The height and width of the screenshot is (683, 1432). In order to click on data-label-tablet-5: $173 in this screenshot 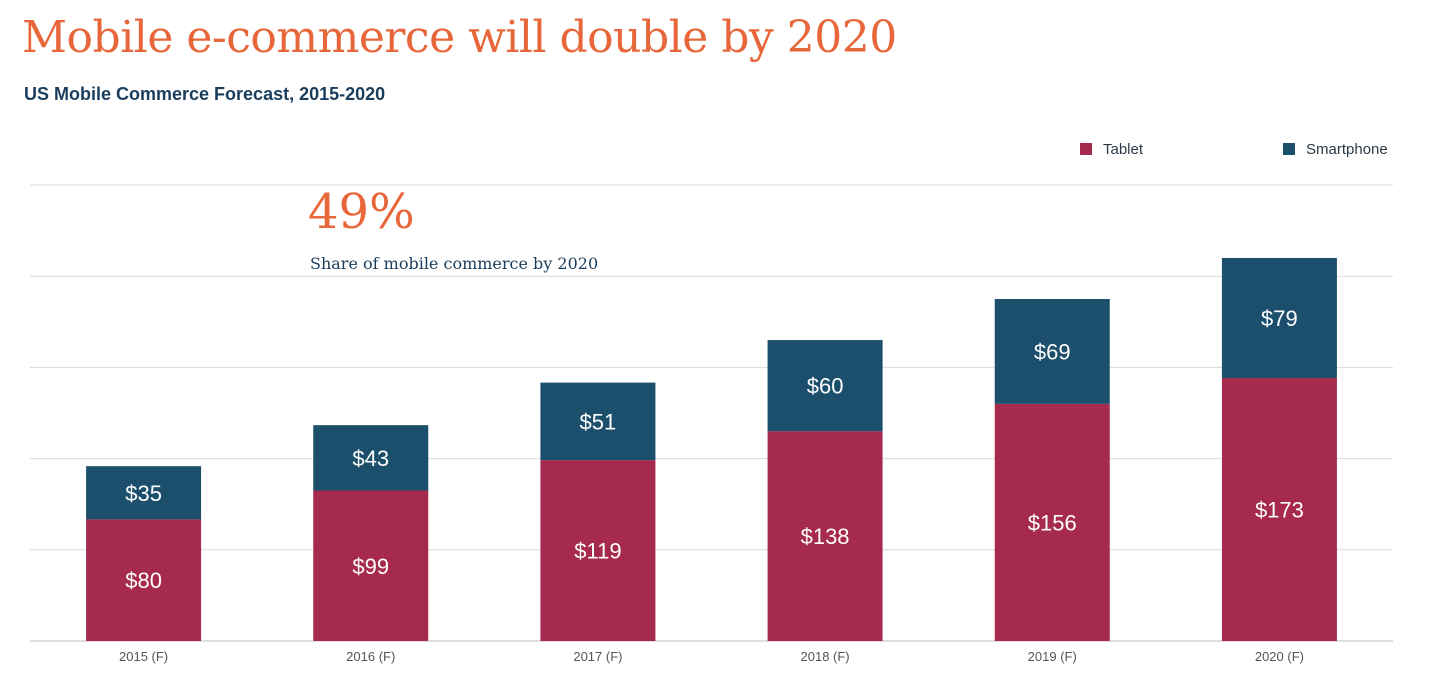, I will do `click(1279, 510)`.